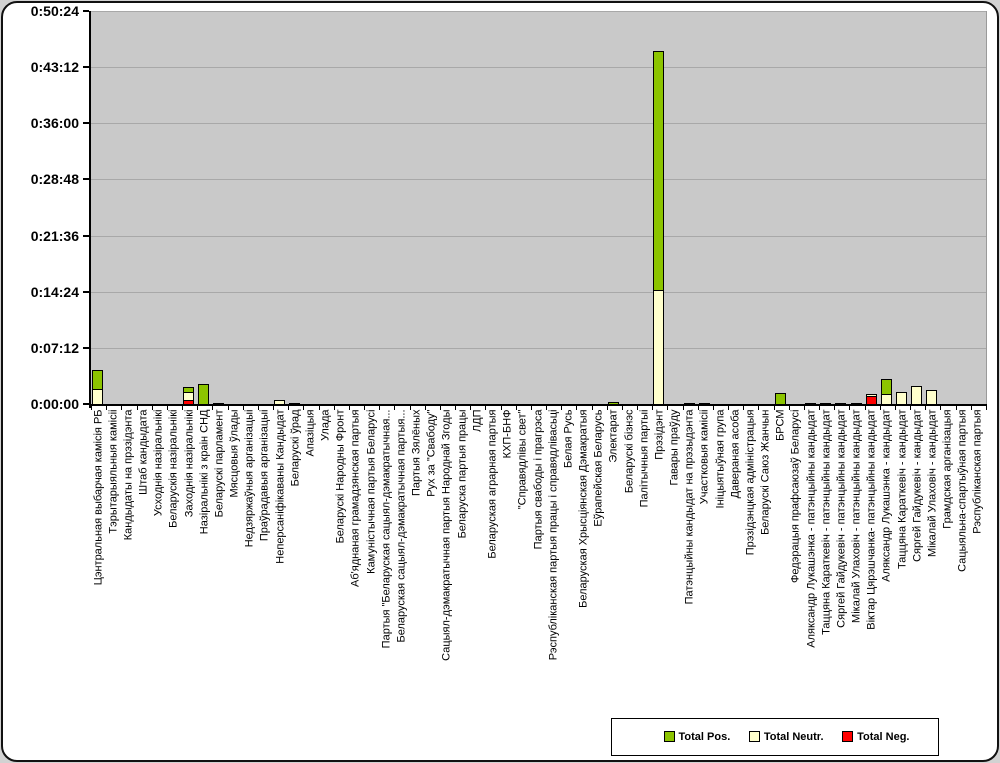  Describe the element at coordinates (431, 453) in the screenshot. I see `x-axis-label: Рух за "Свабоду"` at that location.